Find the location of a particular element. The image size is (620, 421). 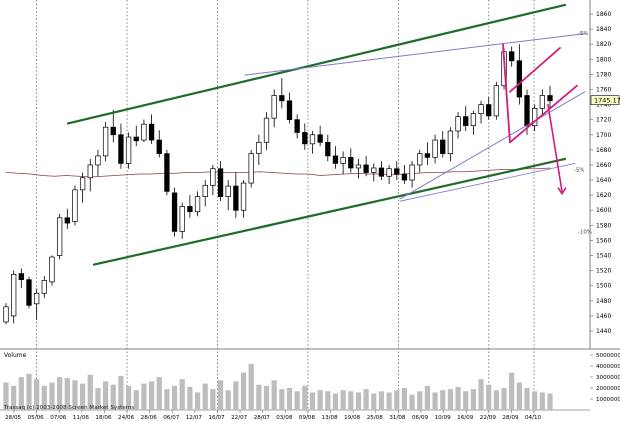

last-price-label: 1745.17 is located at coordinates (607, 101).